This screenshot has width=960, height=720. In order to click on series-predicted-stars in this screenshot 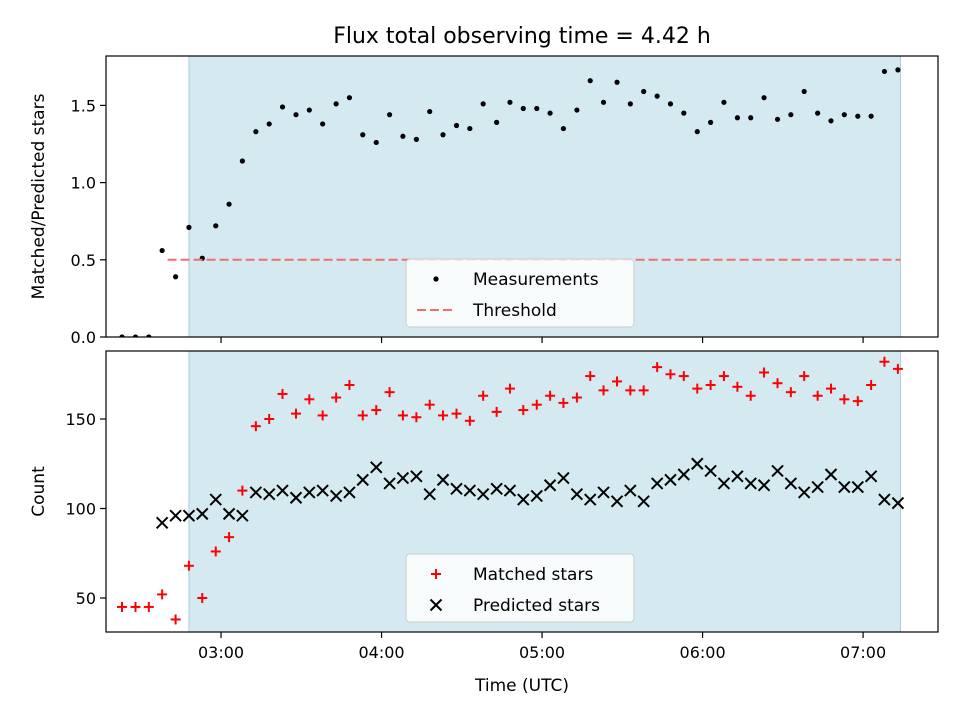, I will do `click(530, 493)`.